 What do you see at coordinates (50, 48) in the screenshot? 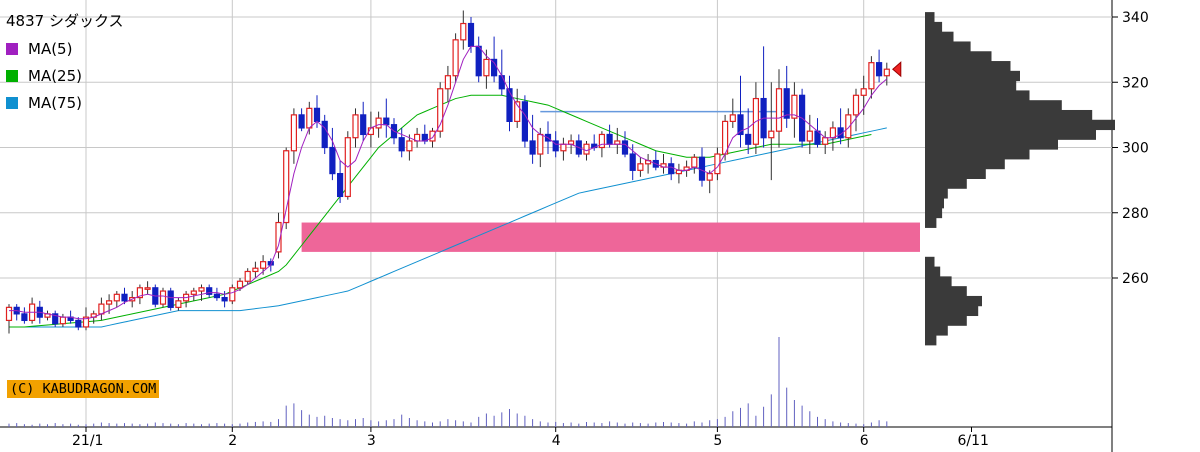
I see `ma5-label: MA(5)` at bounding box center [50, 48].